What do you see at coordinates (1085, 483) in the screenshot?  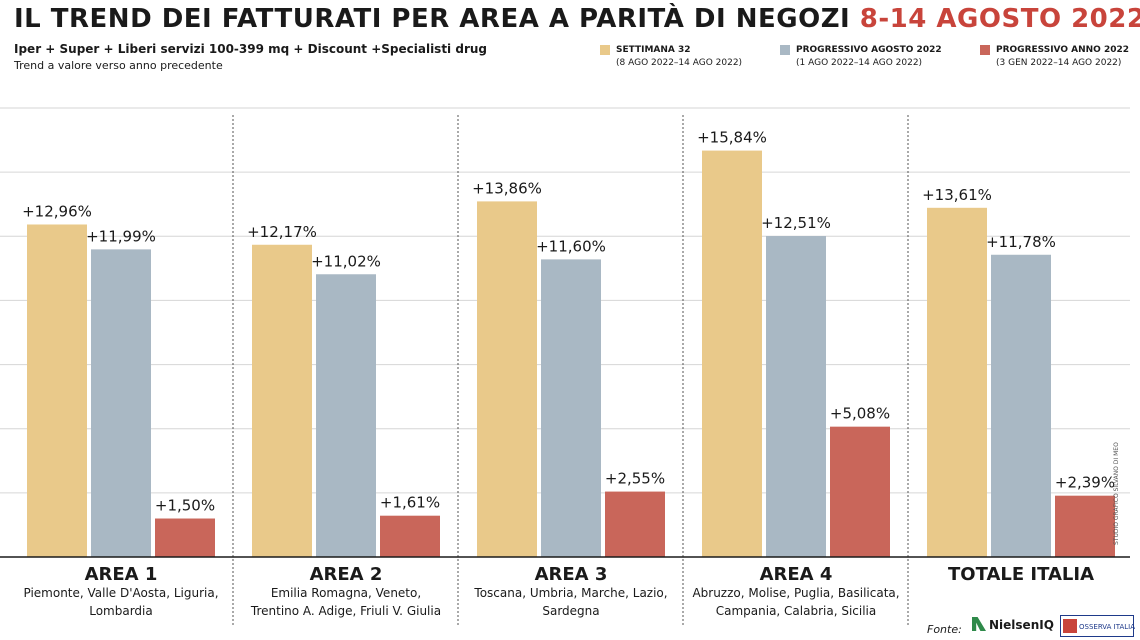 I see `data-label: +2,39%` at bounding box center [1085, 483].